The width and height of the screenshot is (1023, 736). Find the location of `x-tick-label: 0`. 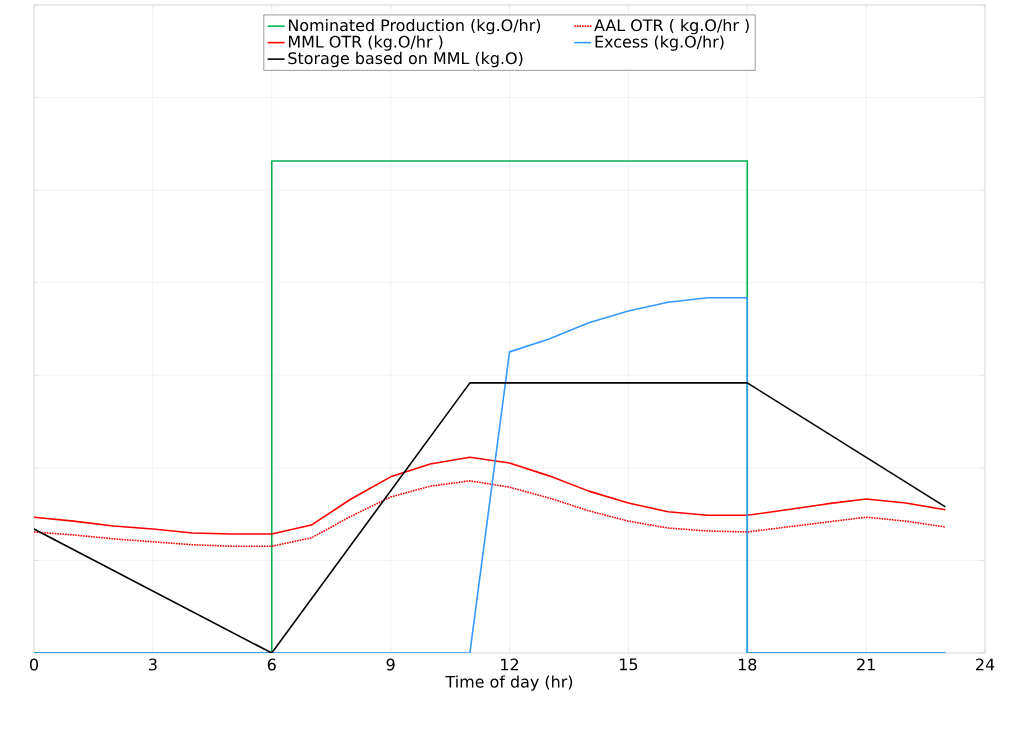

x-tick-label: 0 is located at coordinates (34, 664).